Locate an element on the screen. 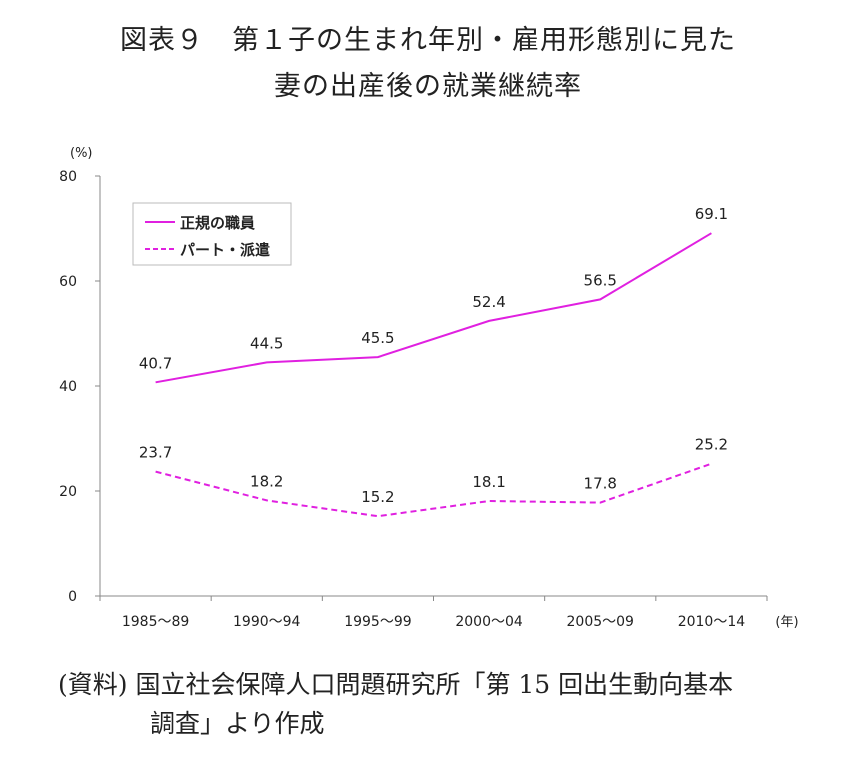  x-tick-label: 2010～14 is located at coordinates (712, 622).